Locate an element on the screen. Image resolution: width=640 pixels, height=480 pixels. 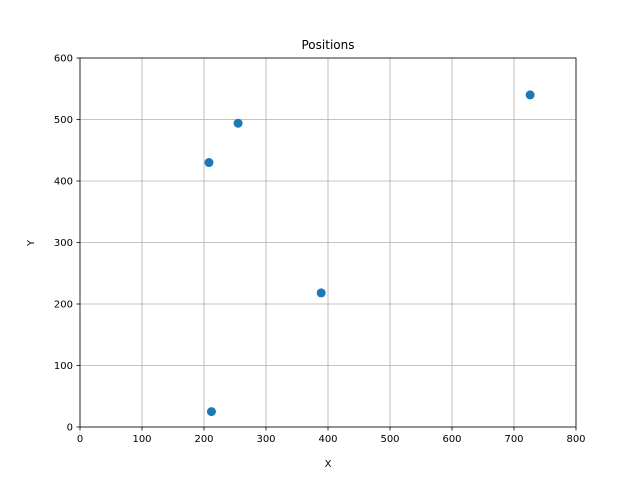
y-tick-label: 0 is located at coordinates (70, 428).